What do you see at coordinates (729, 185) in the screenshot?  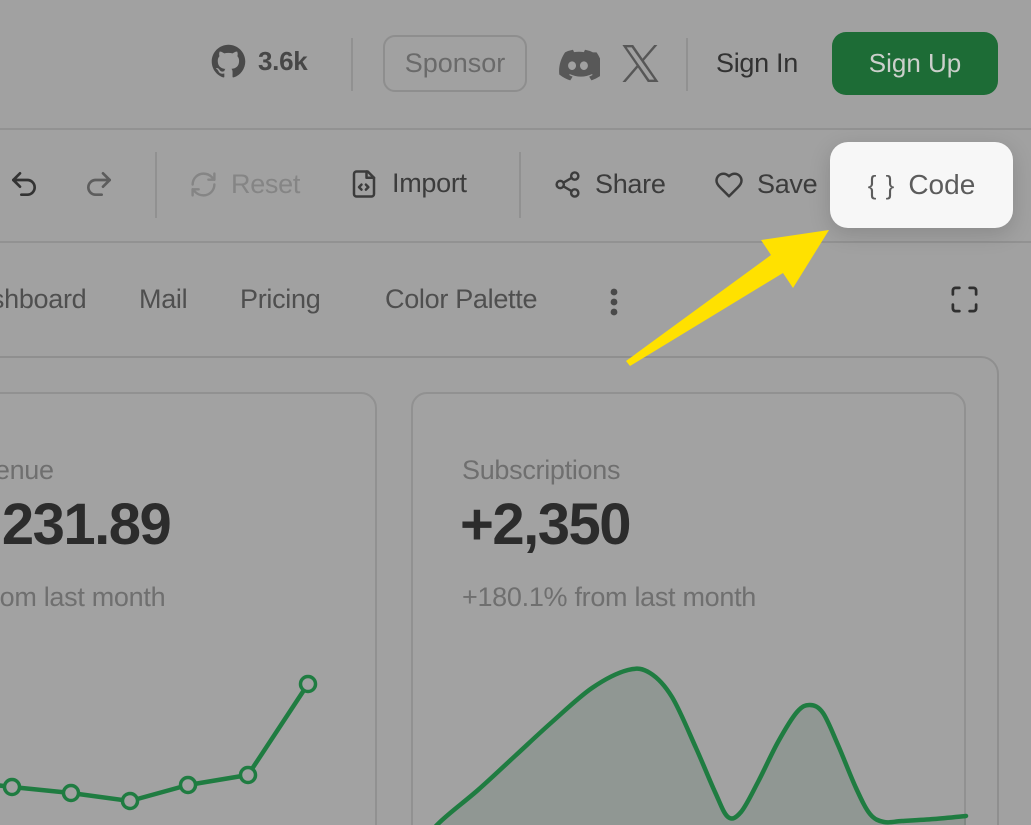 I see `heart-icon` at bounding box center [729, 185].